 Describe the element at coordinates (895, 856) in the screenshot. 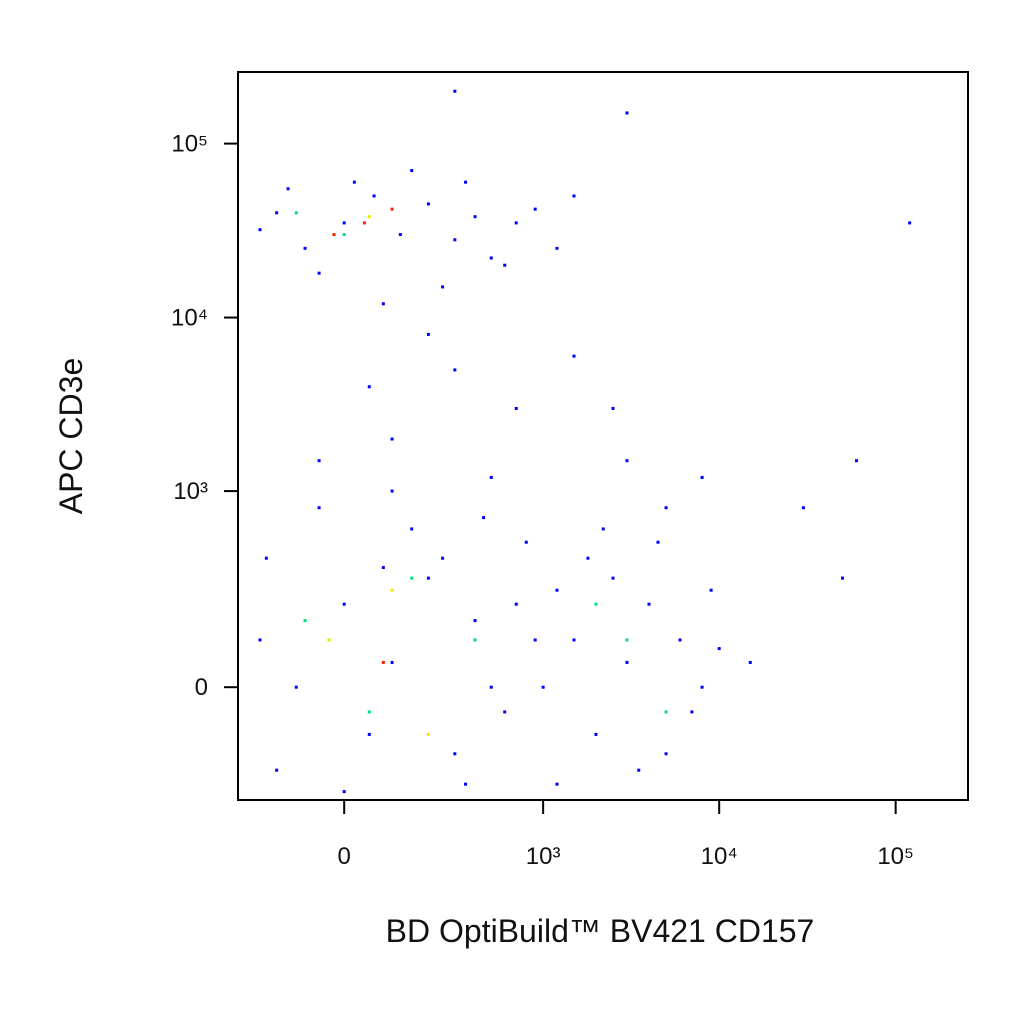

I see `x-tick-label: 10⁵` at that location.